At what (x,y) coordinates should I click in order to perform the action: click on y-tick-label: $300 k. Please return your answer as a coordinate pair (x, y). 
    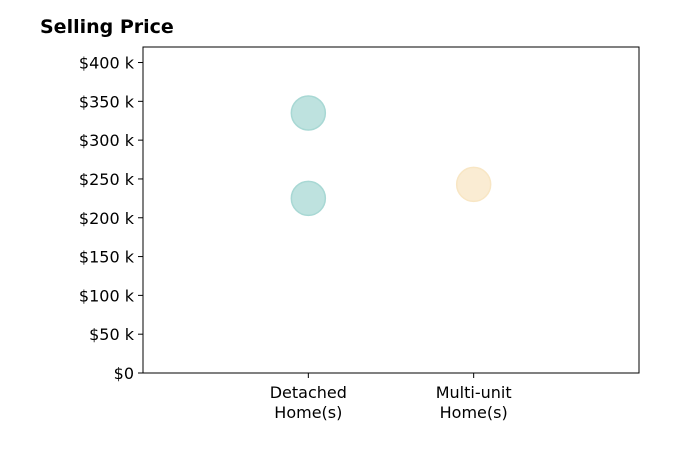
    Looking at the image, I should click on (107, 140).